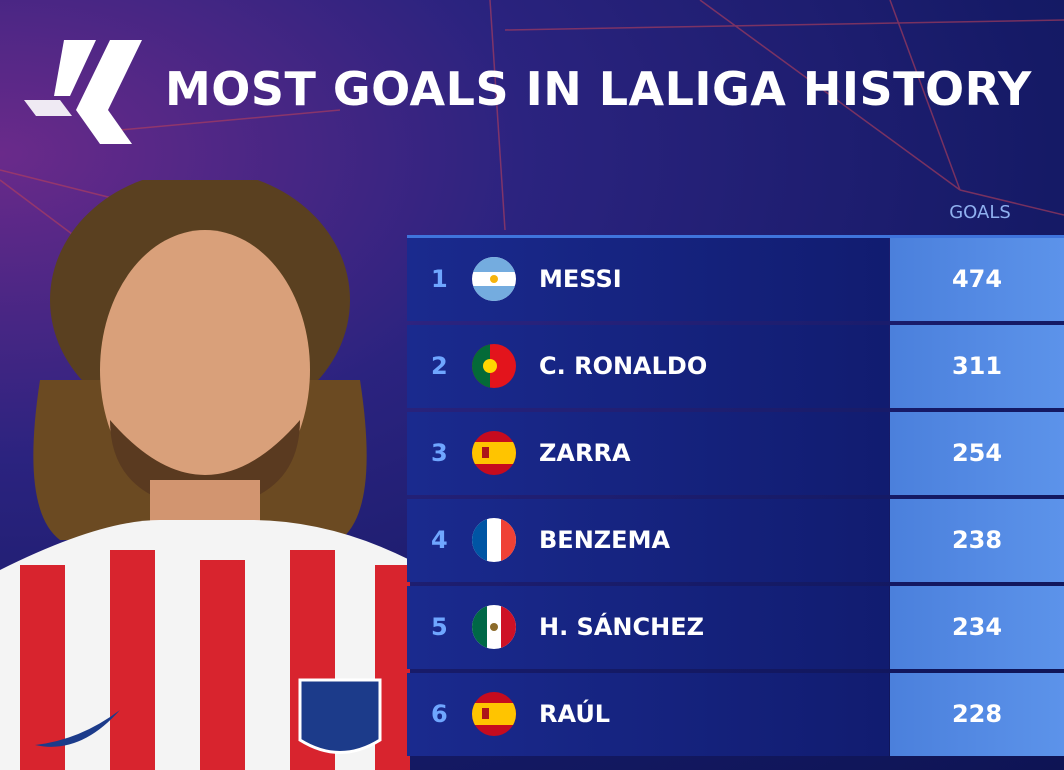  Describe the element at coordinates (439, 627) in the screenshot. I see `rank: 5` at that location.